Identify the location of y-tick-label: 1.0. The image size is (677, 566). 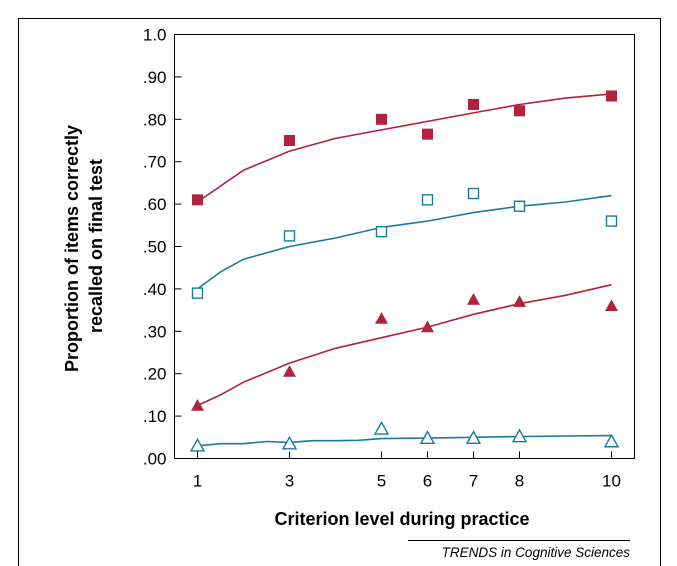
(155, 35).